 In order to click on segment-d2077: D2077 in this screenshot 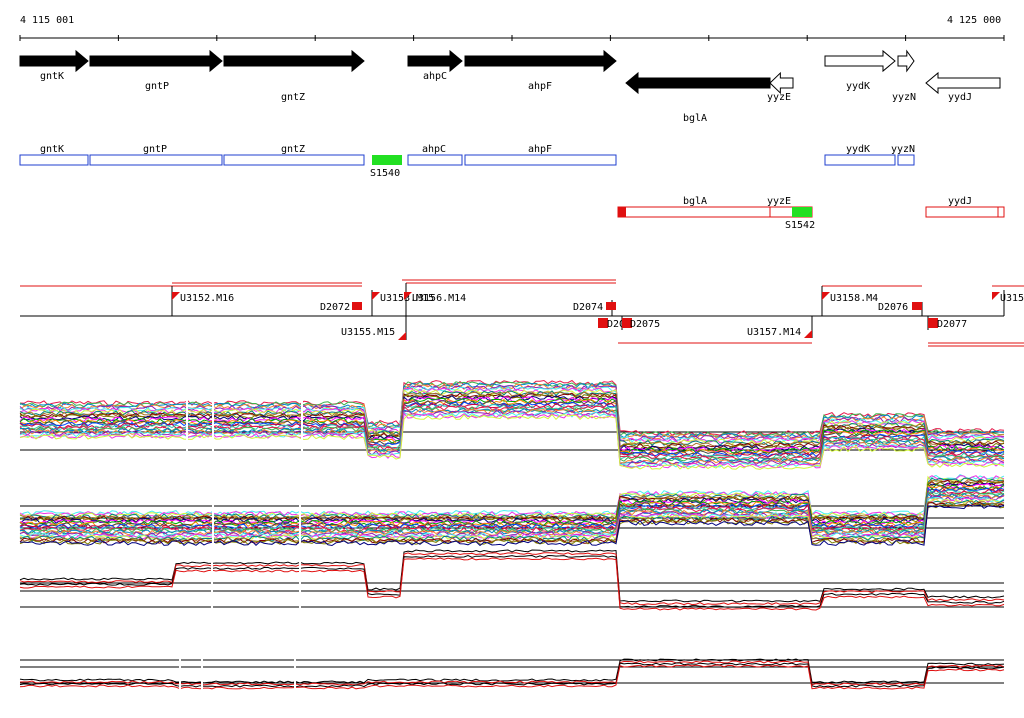, I will do `click(947, 324)`.